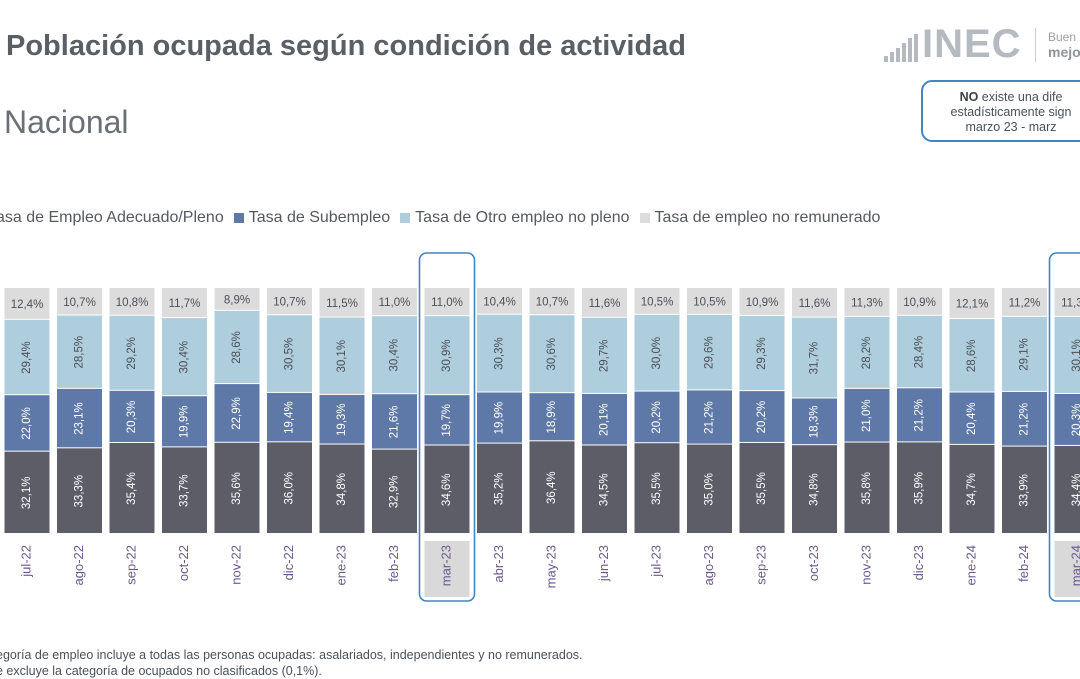 This screenshot has width=1080, height=679. Describe the element at coordinates (815, 358) in the screenshot. I see `data-label-otro-oct-23: 31,7%` at that location.